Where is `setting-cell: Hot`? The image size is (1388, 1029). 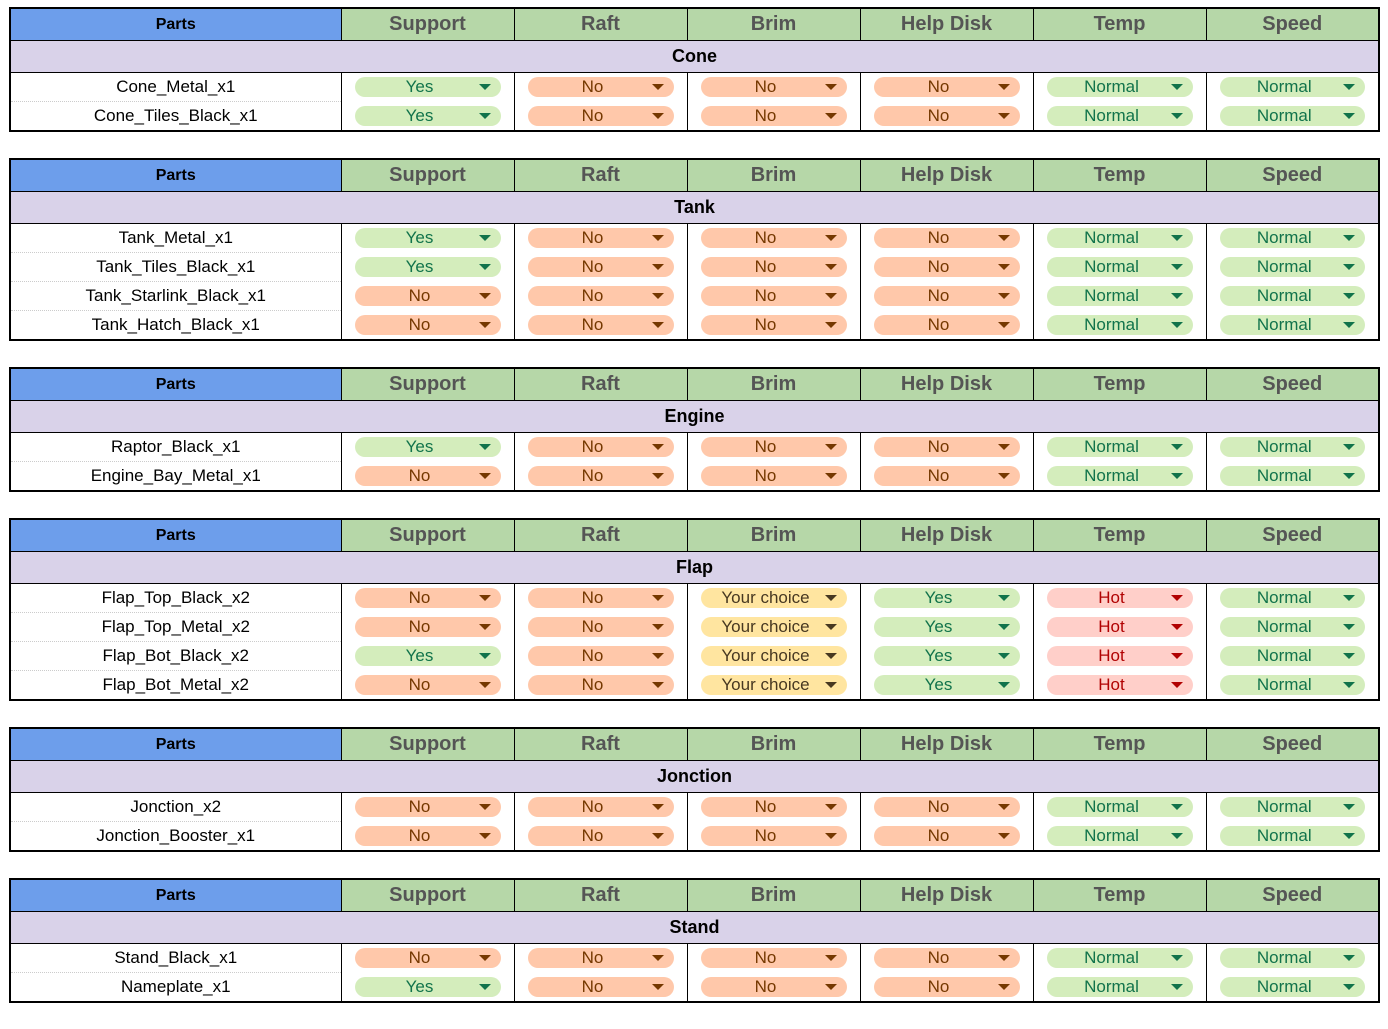
setting-cell: Hot is located at coordinates (1119, 685).